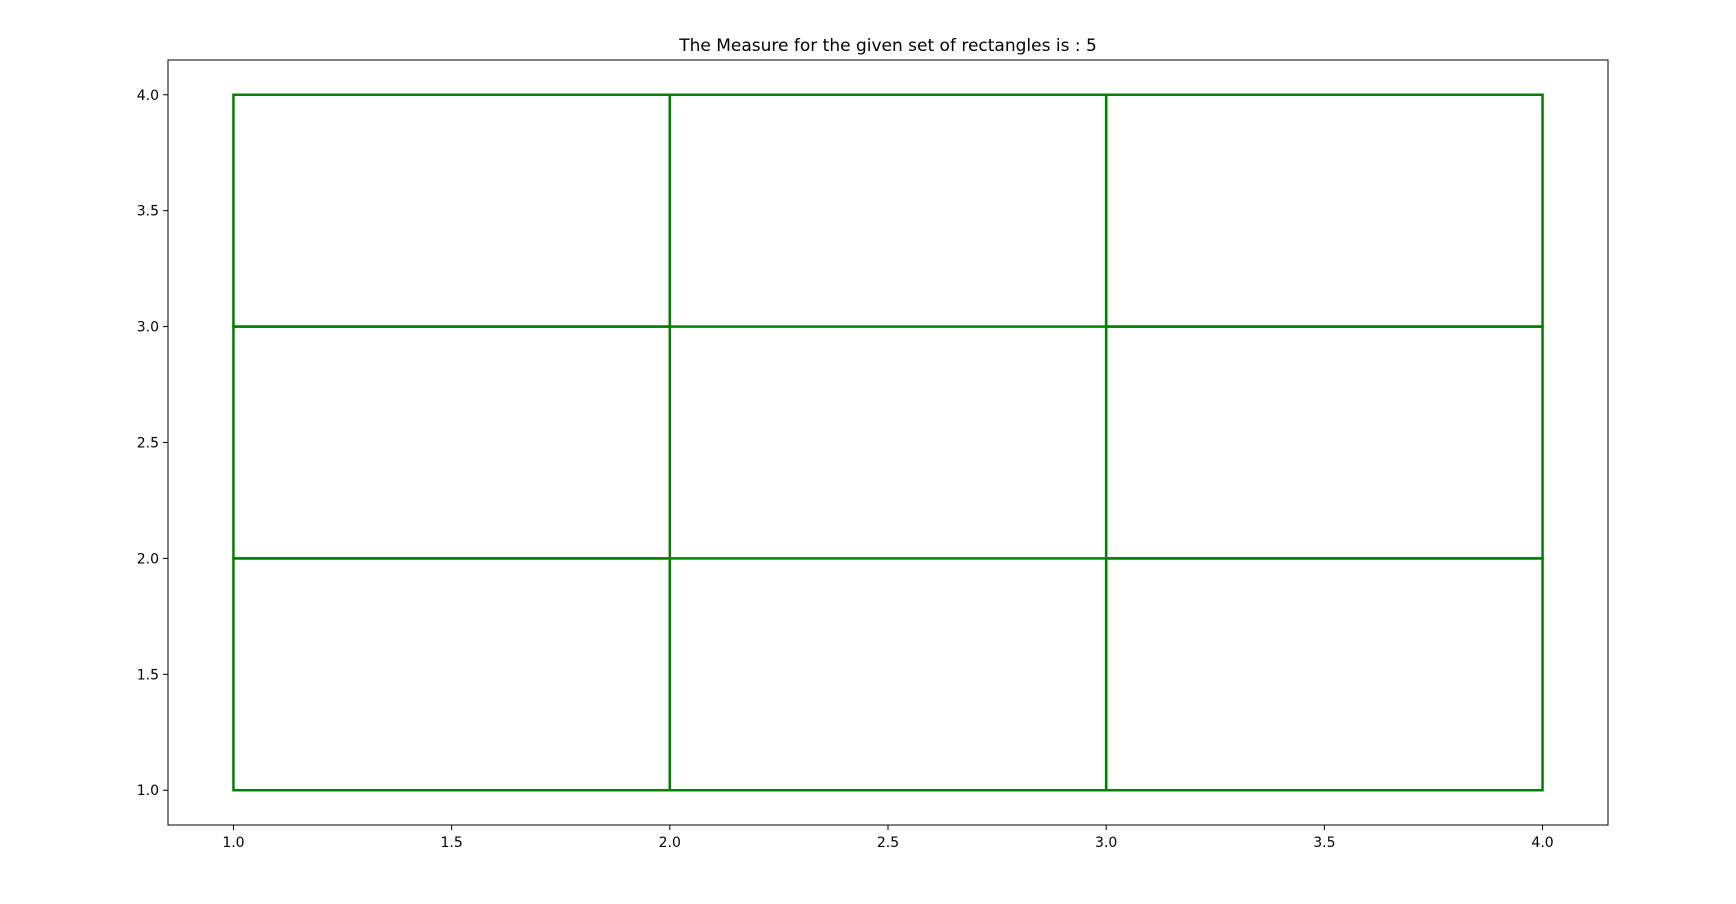 The image size is (1736, 904). I want to click on y-tick-label: 1.5, so click(148, 675).